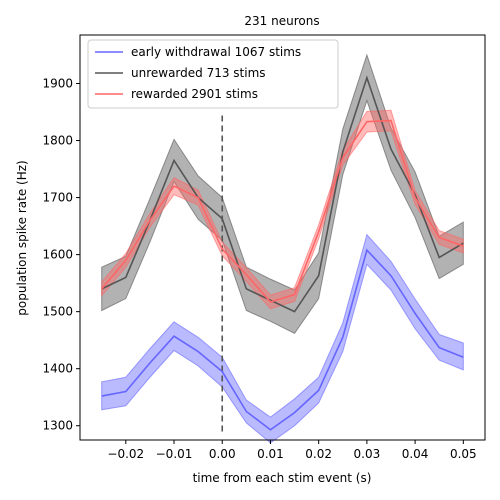 The width and height of the screenshot is (500, 500). What do you see at coordinates (463, 454) in the screenshot?
I see `x-tick-label: 0.05` at bounding box center [463, 454].